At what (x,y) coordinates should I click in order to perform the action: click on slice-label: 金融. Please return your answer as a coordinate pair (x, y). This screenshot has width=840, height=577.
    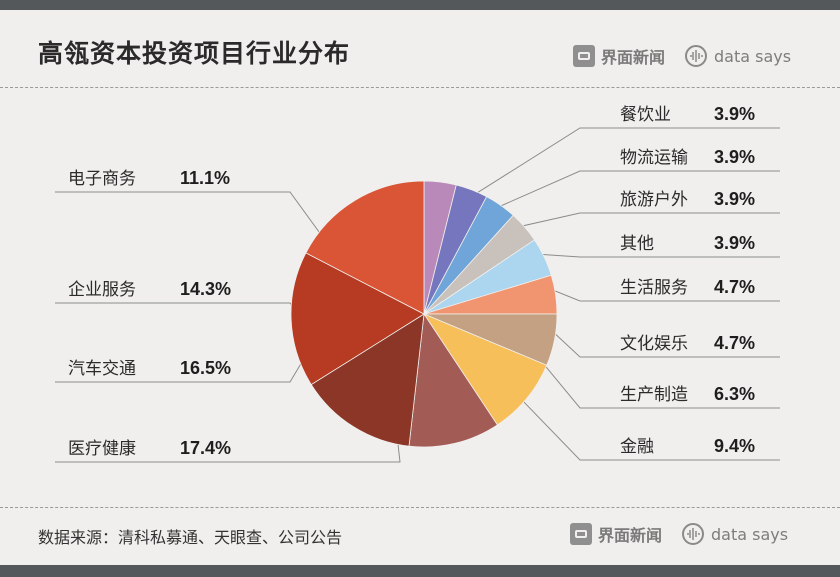
    Looking at the image, I should click on (637, 447).